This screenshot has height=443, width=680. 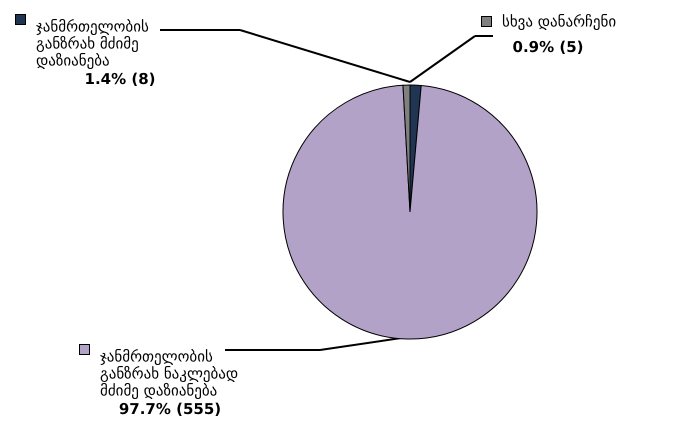 I want to click on data-label: 97.7% (555), so click(x=170, y=409).